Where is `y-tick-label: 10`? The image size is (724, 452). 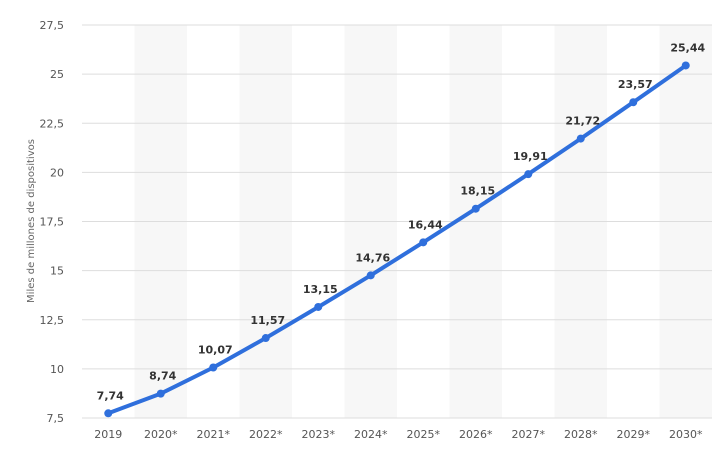 y-tick-label: 10 is located at coordinates (57, 369).